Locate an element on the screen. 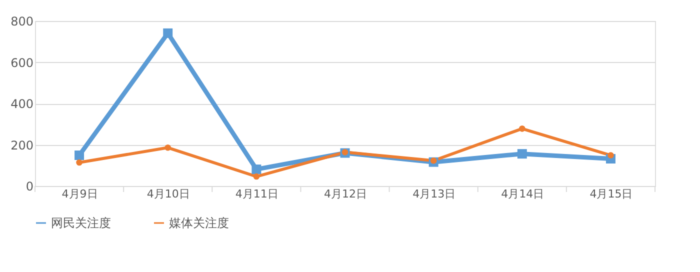  legend-label: 媒体关注度 is located at coordinates (199, 223).